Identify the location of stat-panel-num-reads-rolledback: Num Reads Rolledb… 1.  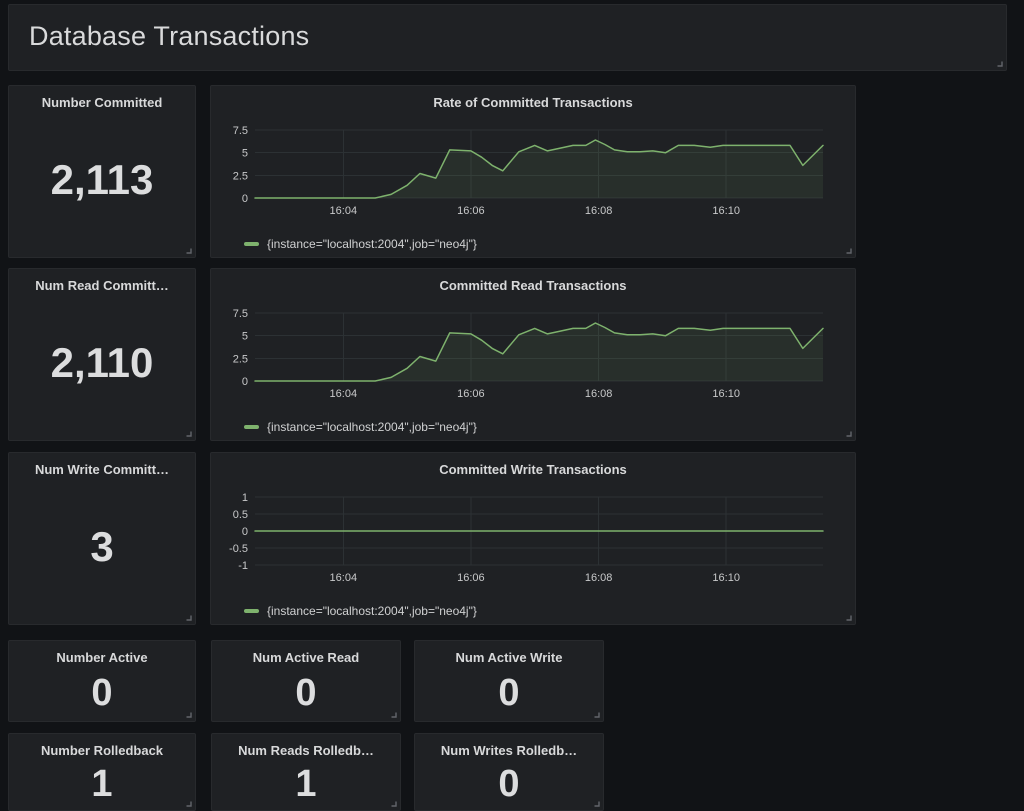
(306, 772).